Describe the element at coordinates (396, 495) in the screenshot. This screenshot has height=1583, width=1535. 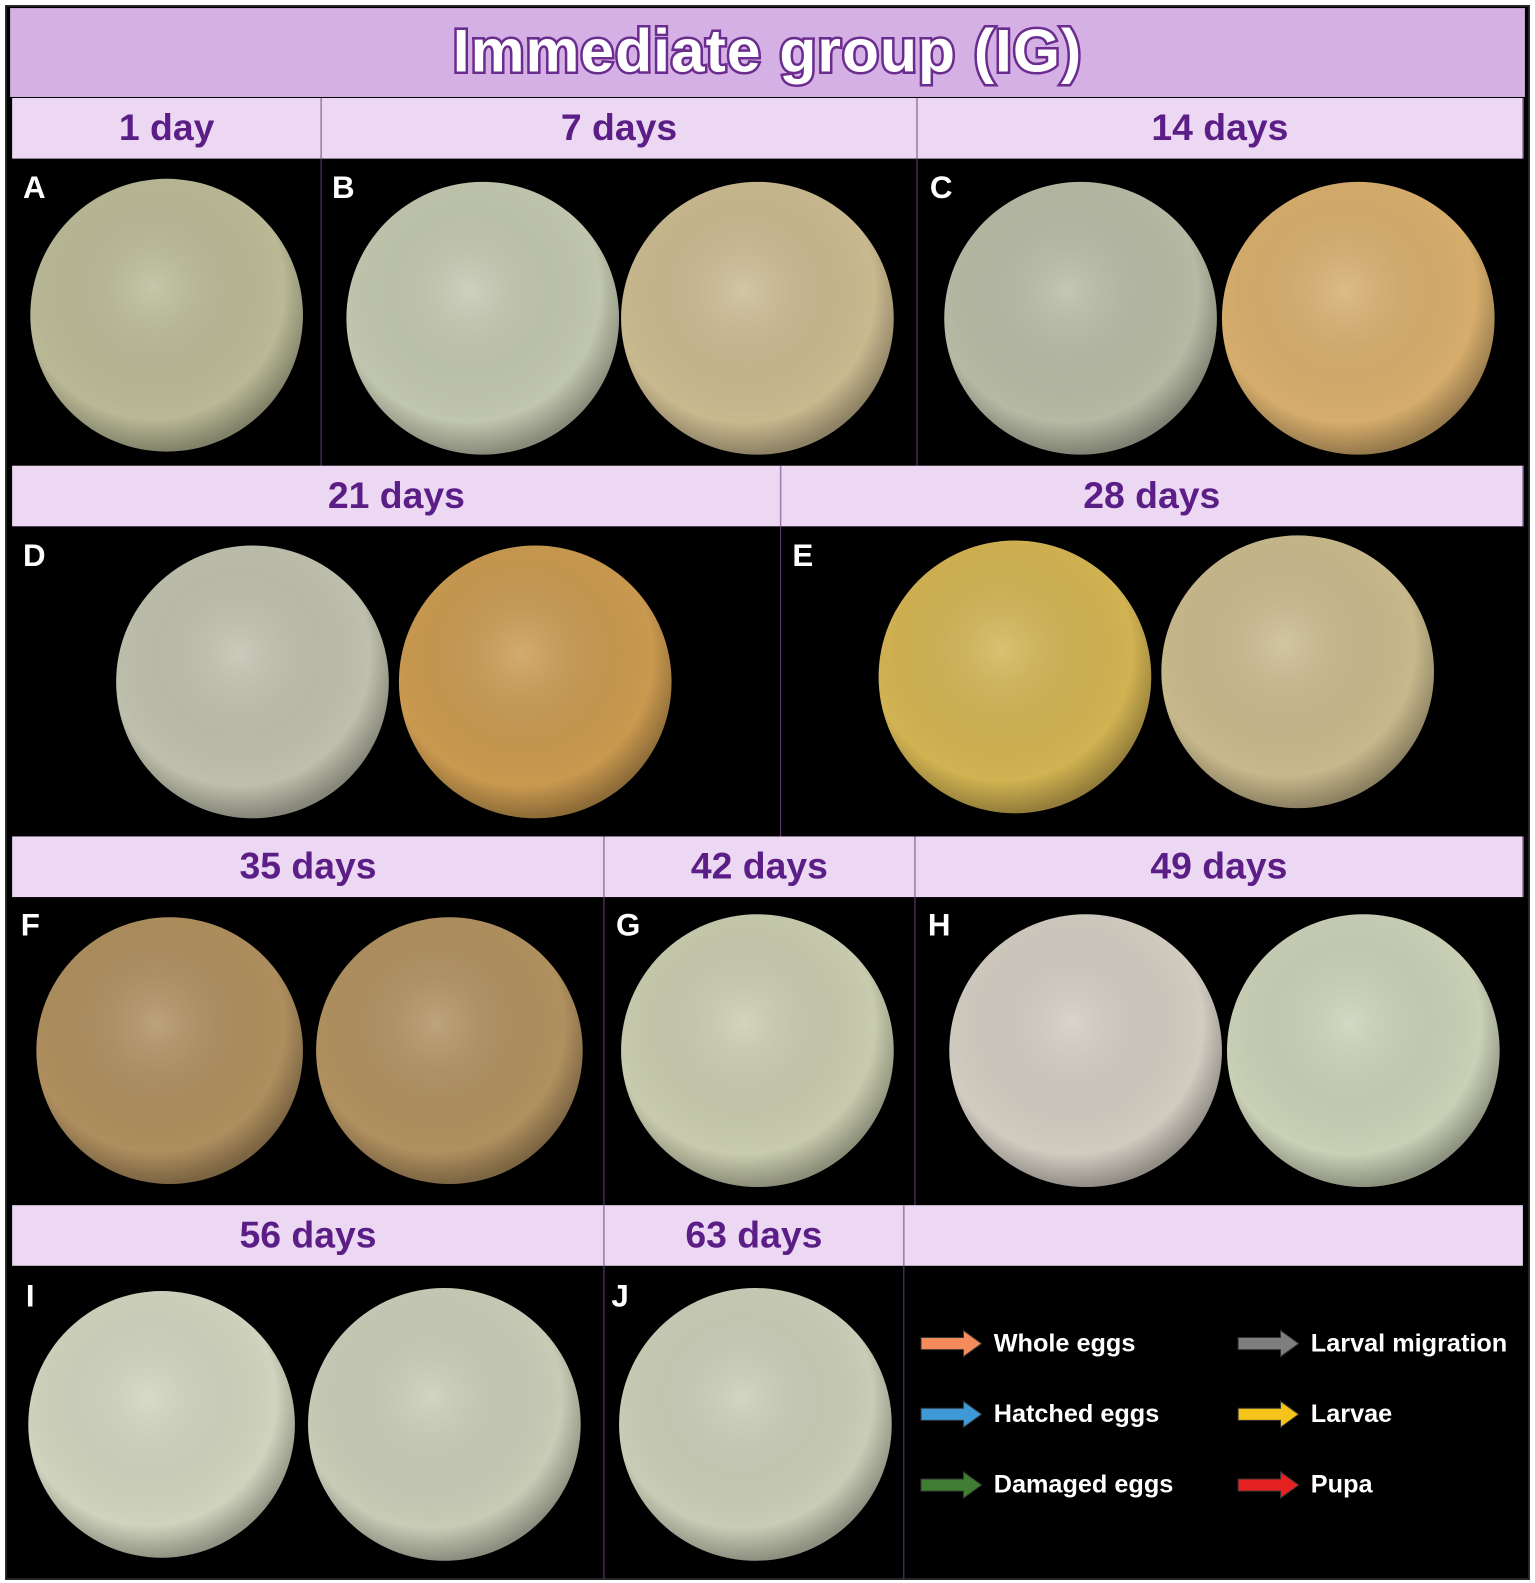
I see `time-header: 21 days` at that location.